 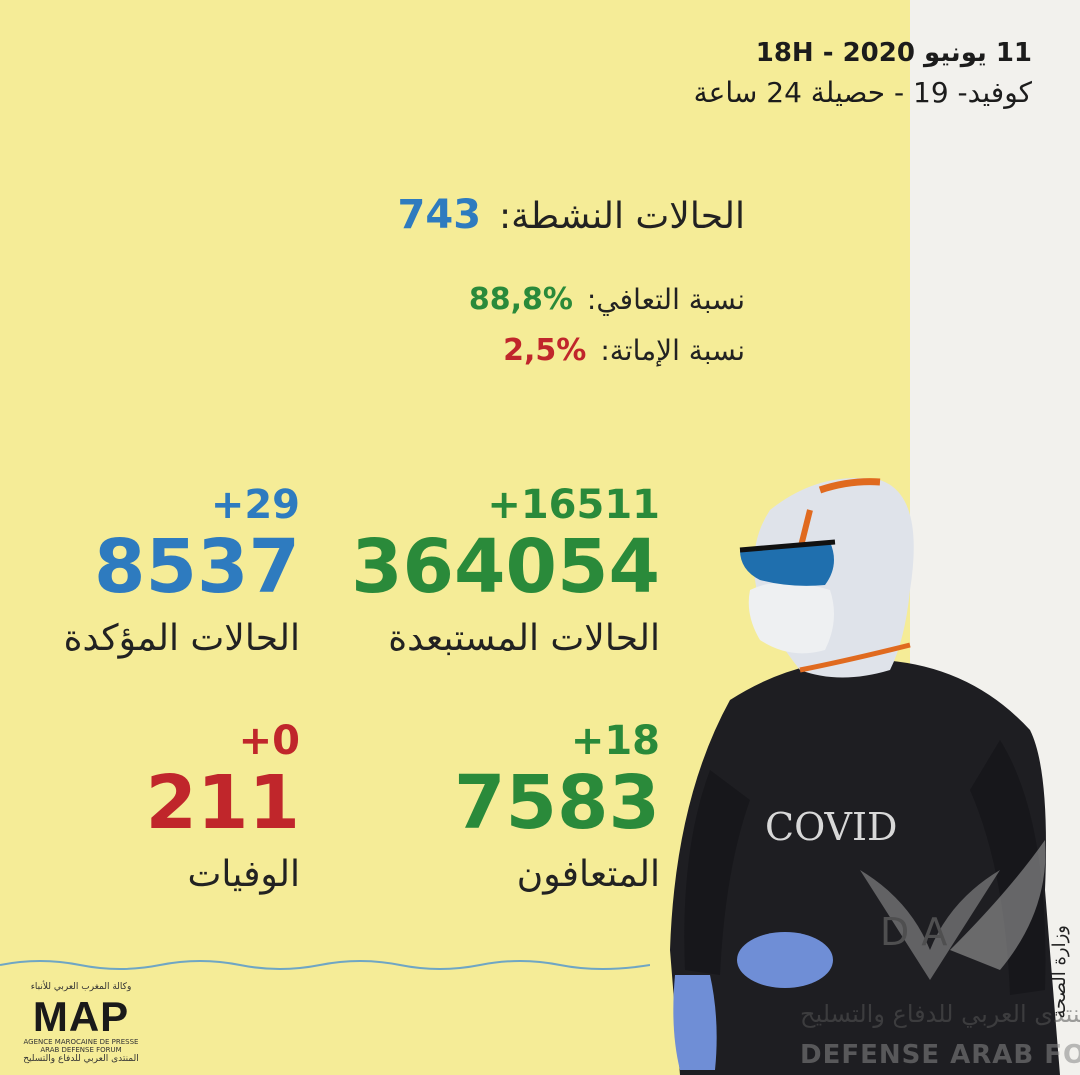 I want to click on watermark-arabic: المنتدى العربي للدفاع والتسليح, so click(x=940, y=1014).